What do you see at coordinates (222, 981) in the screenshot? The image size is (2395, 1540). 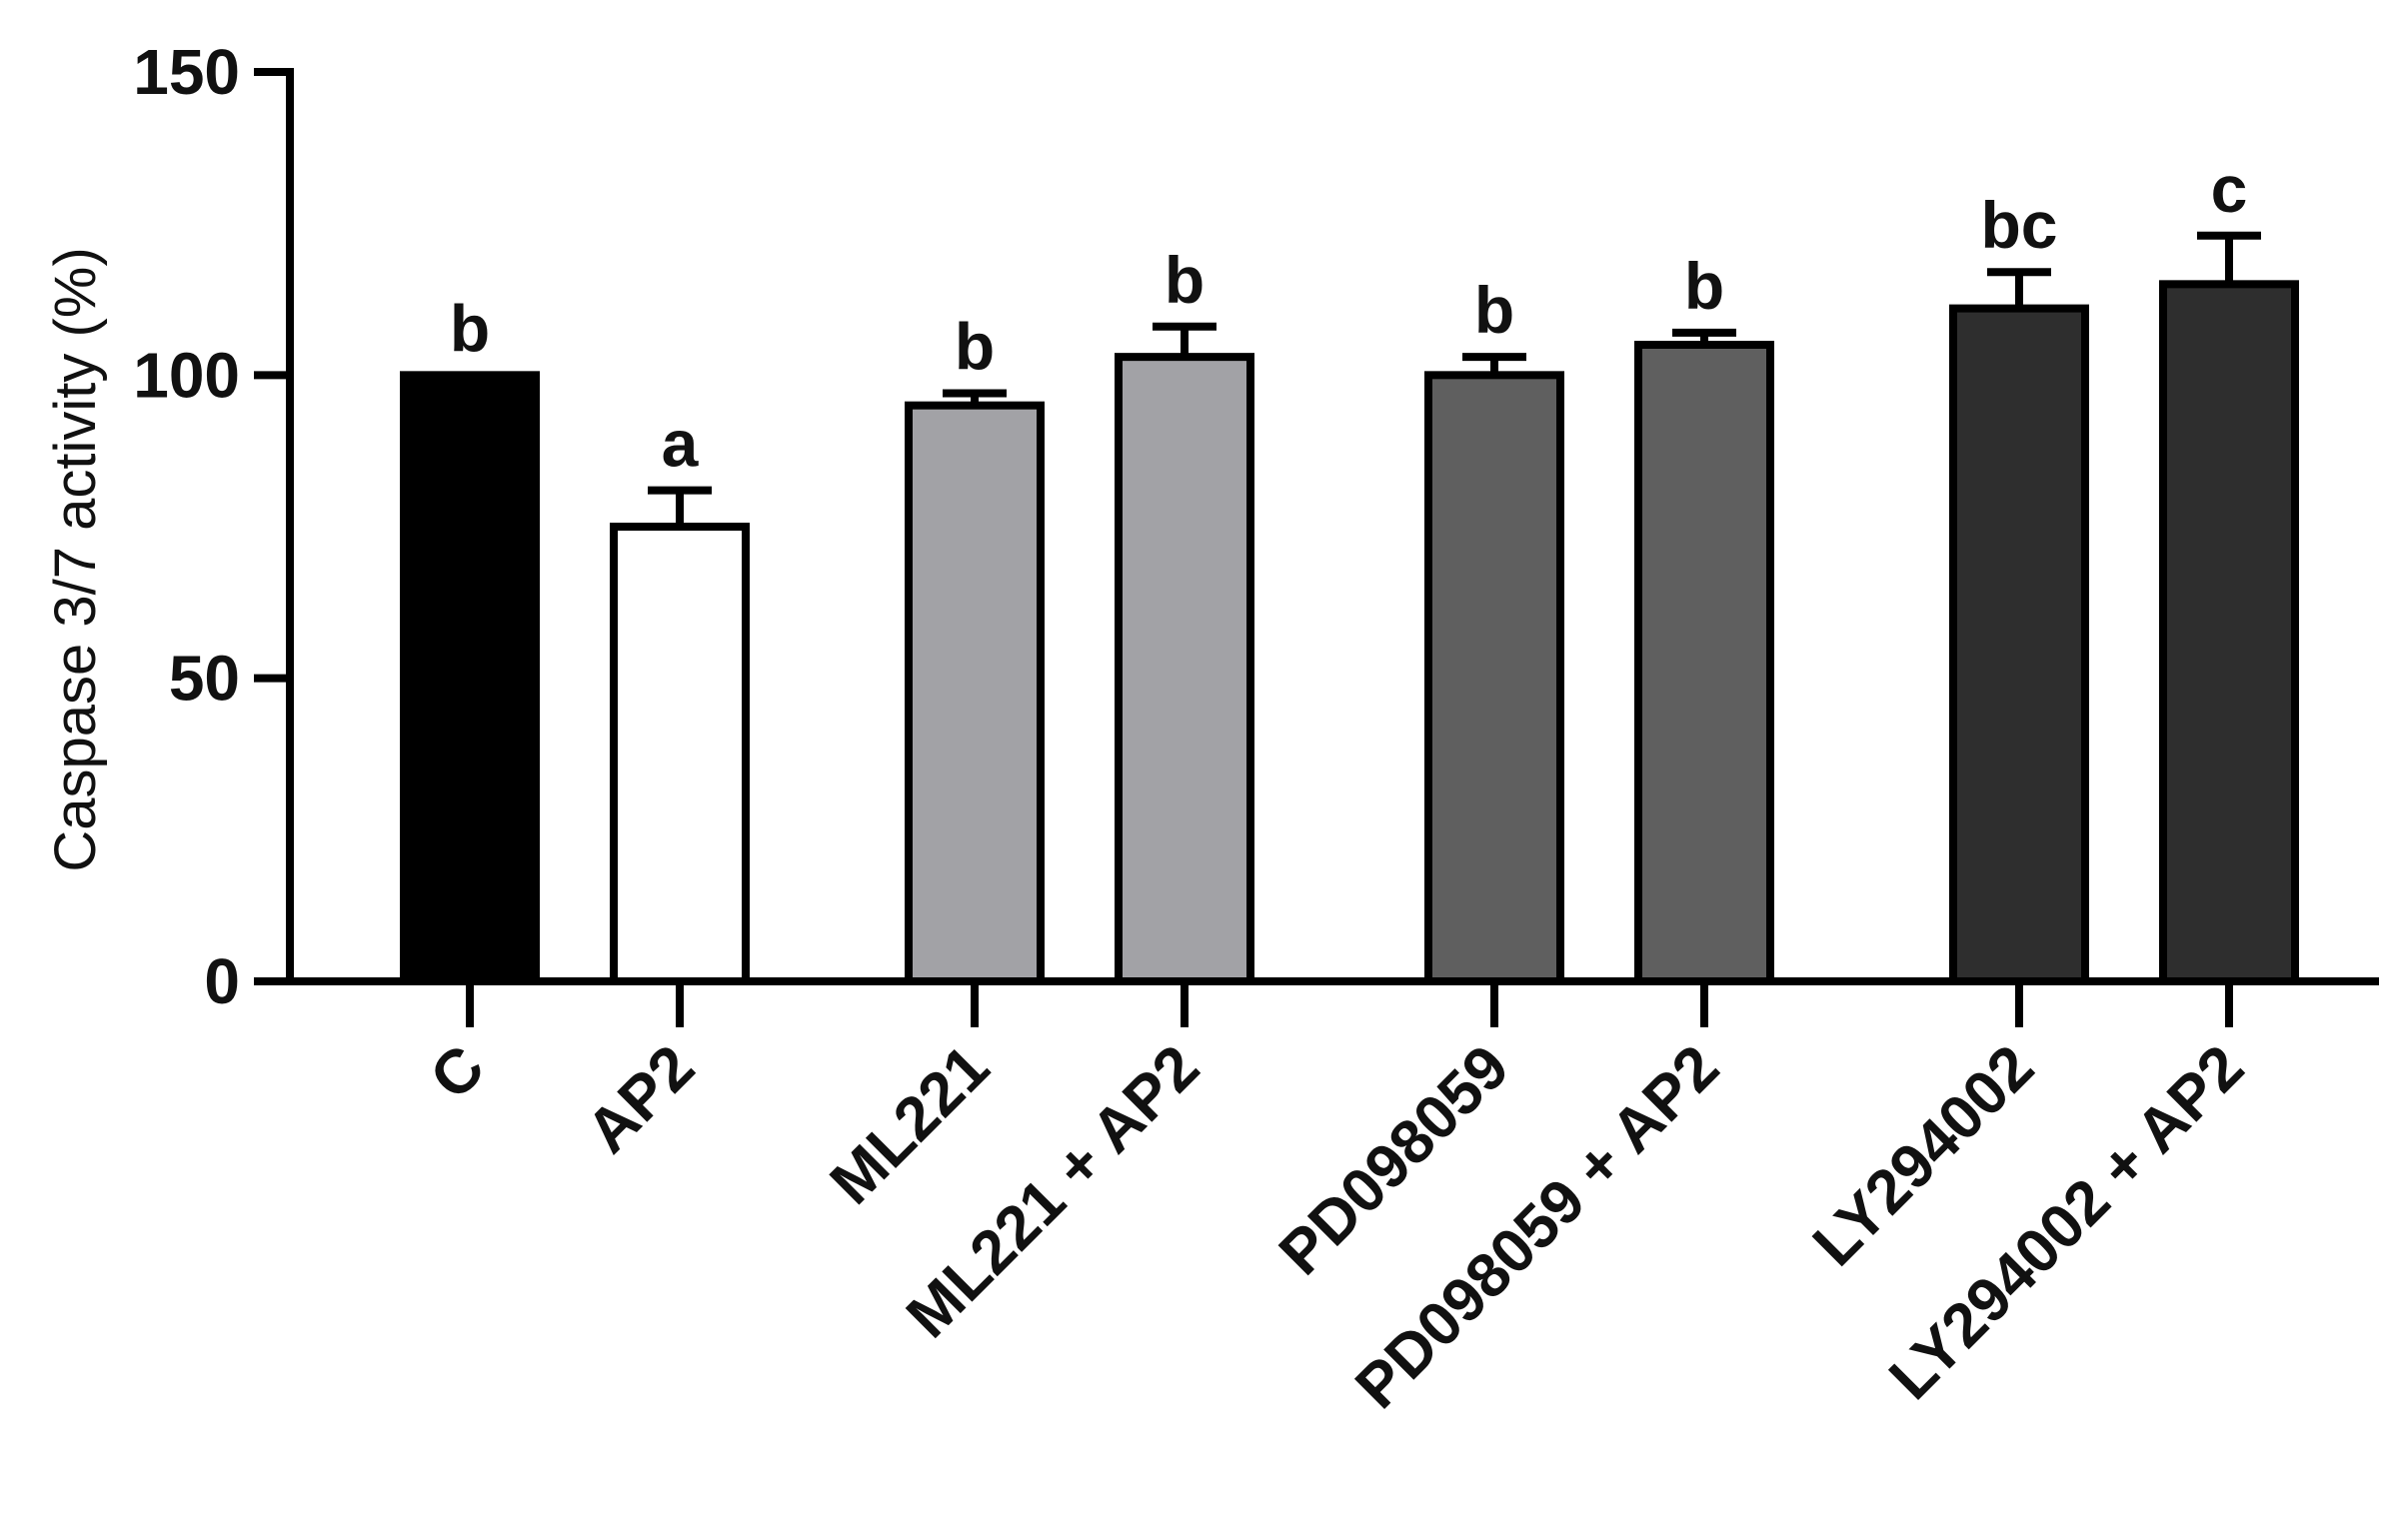 I see `y-tick-label: 0` at bounding box center [222, 981].